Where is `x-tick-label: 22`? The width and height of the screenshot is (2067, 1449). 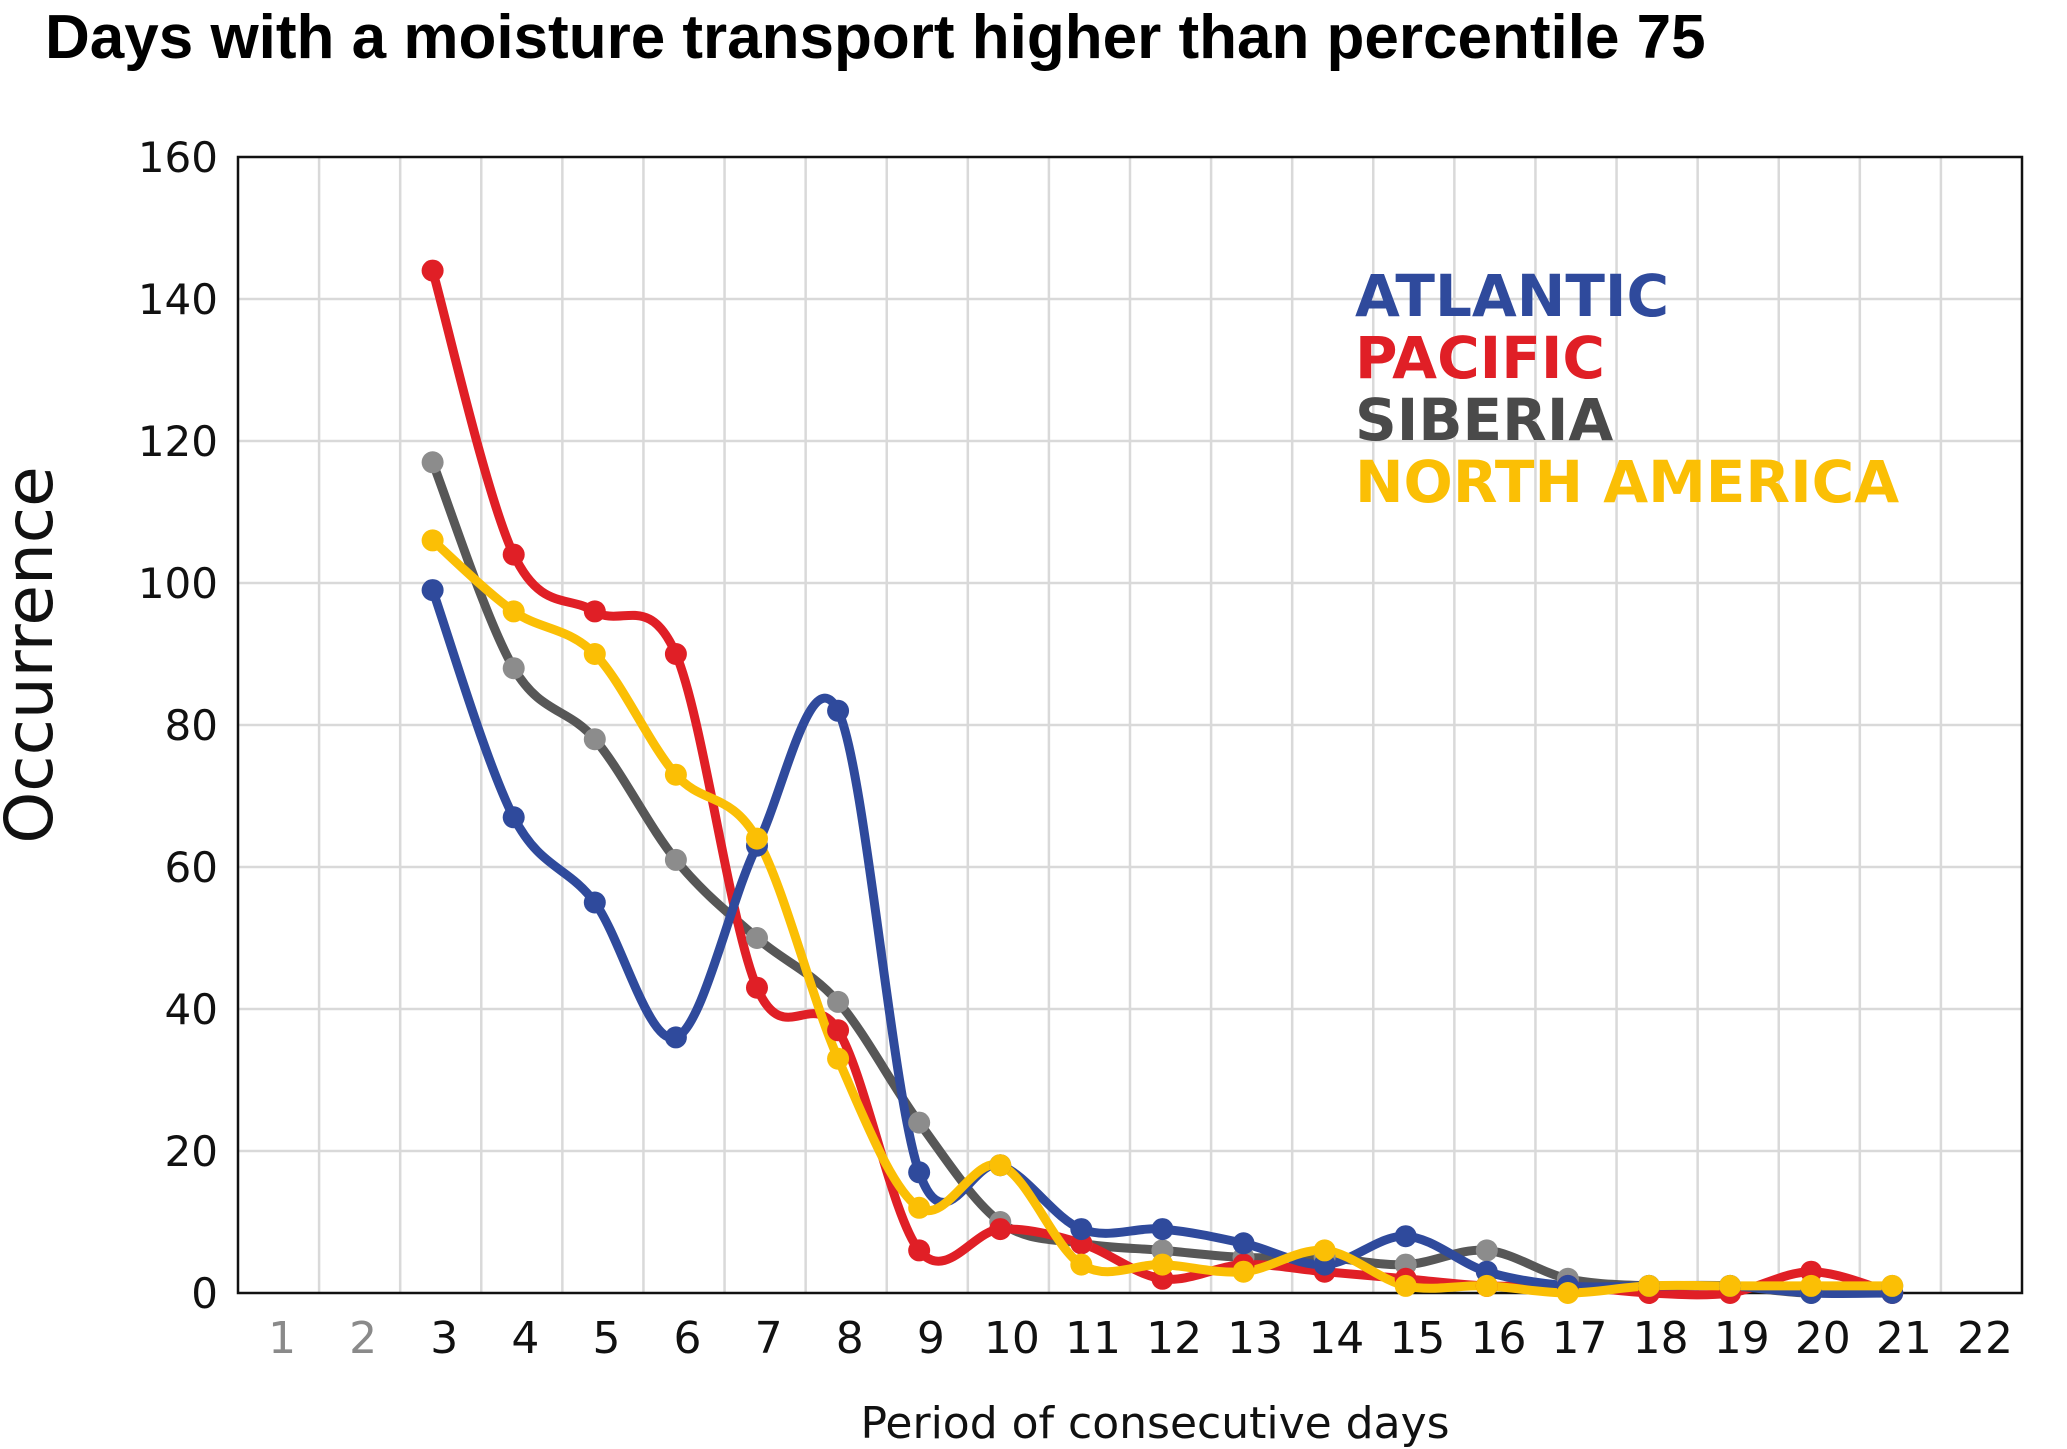
x-tick-label: 22 is located at coordinates (1985, 1338).